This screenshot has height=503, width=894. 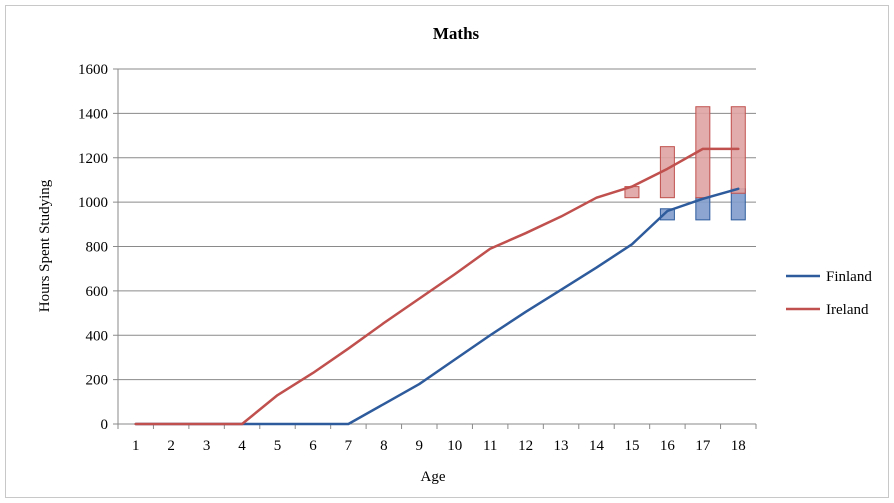 I want to click on legend-label-ireland: Ireland, so click(x=847, y=310).